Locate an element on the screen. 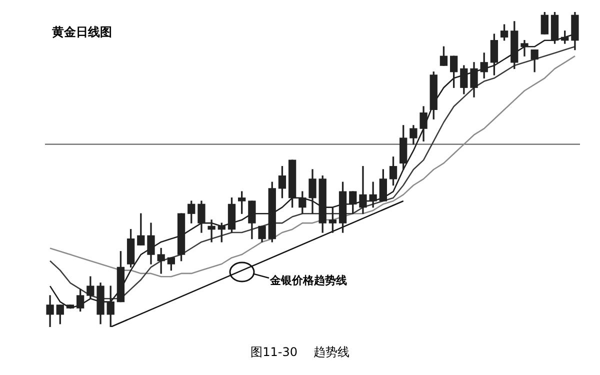 This screenshot has width=600, height=375. text: 黄金日线图 is located at coordinates (82, 32).